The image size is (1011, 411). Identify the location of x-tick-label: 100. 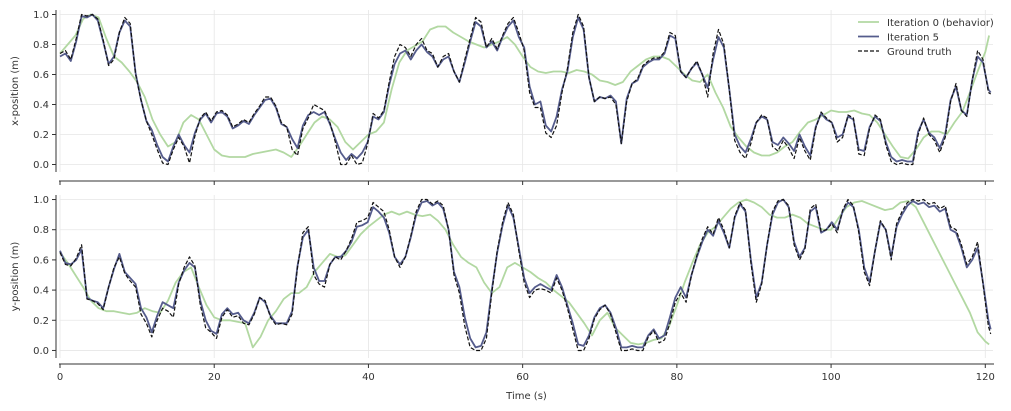
(831, 377).